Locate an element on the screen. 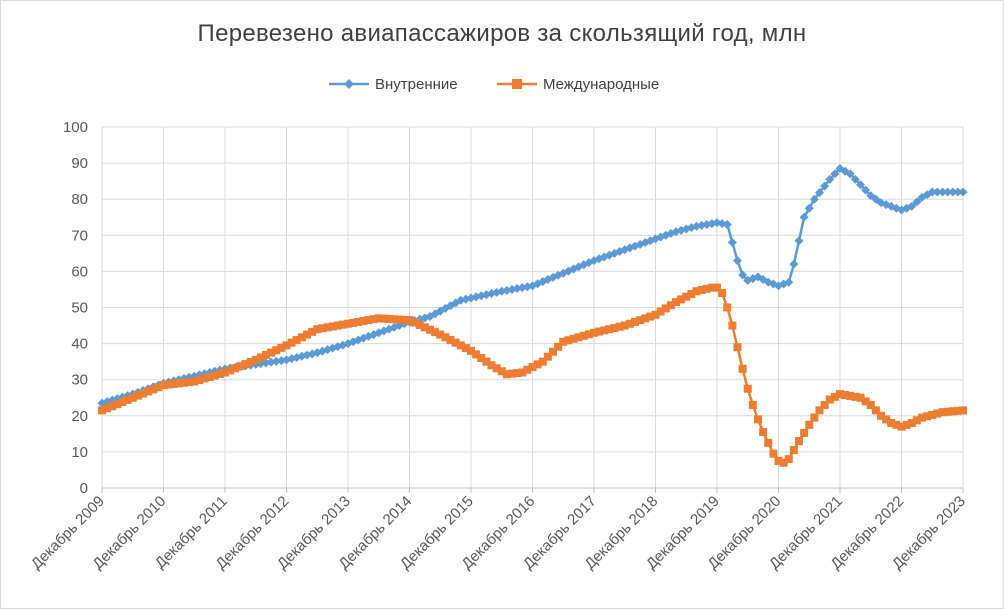 The image size is (1004, 609). y-tick-label: 30 is located at coordinates (79, 380).